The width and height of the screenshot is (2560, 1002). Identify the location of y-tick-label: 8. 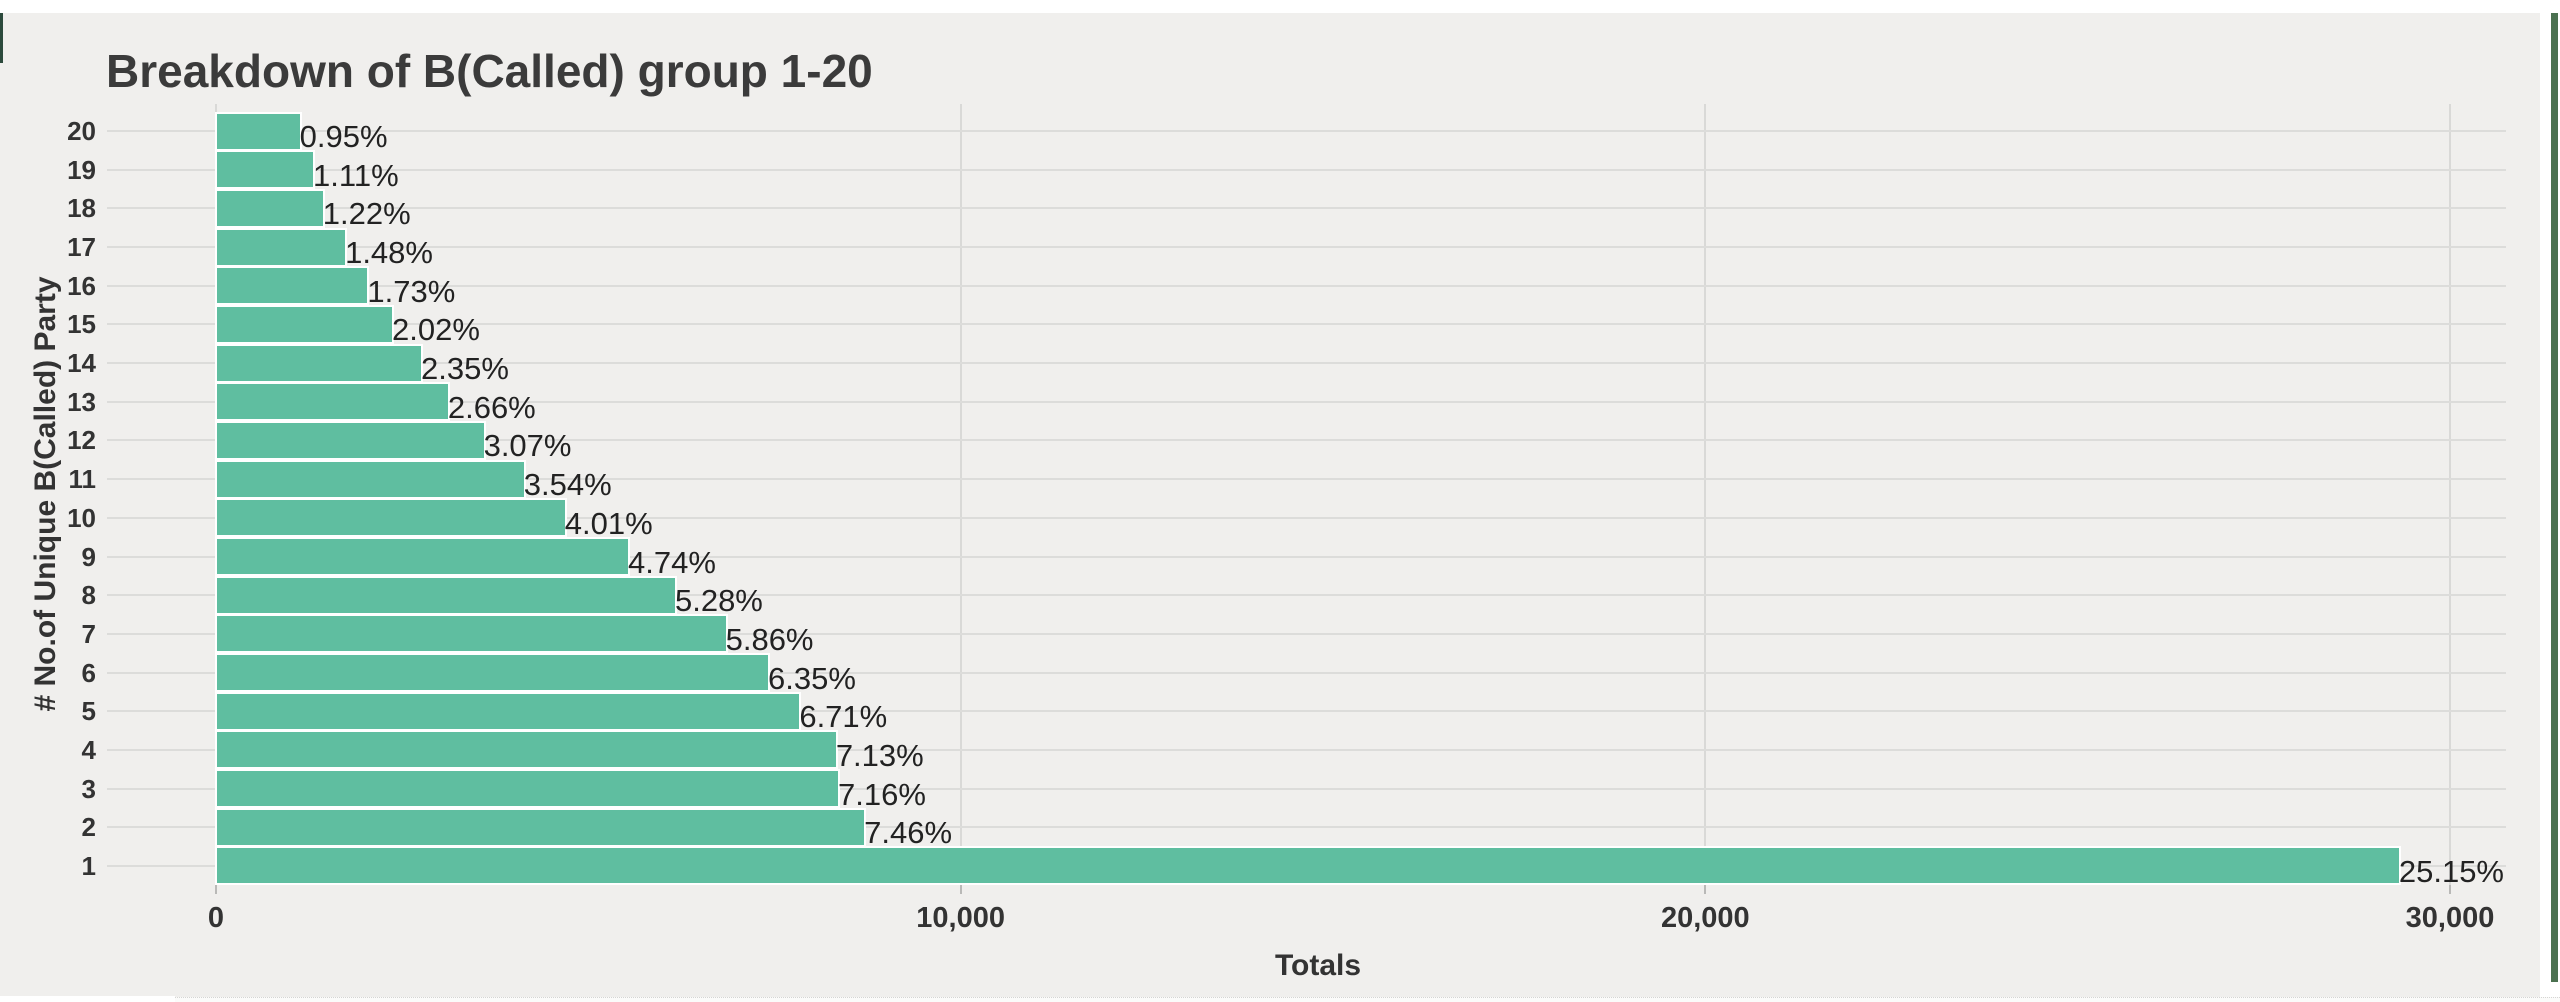
(88, 595).